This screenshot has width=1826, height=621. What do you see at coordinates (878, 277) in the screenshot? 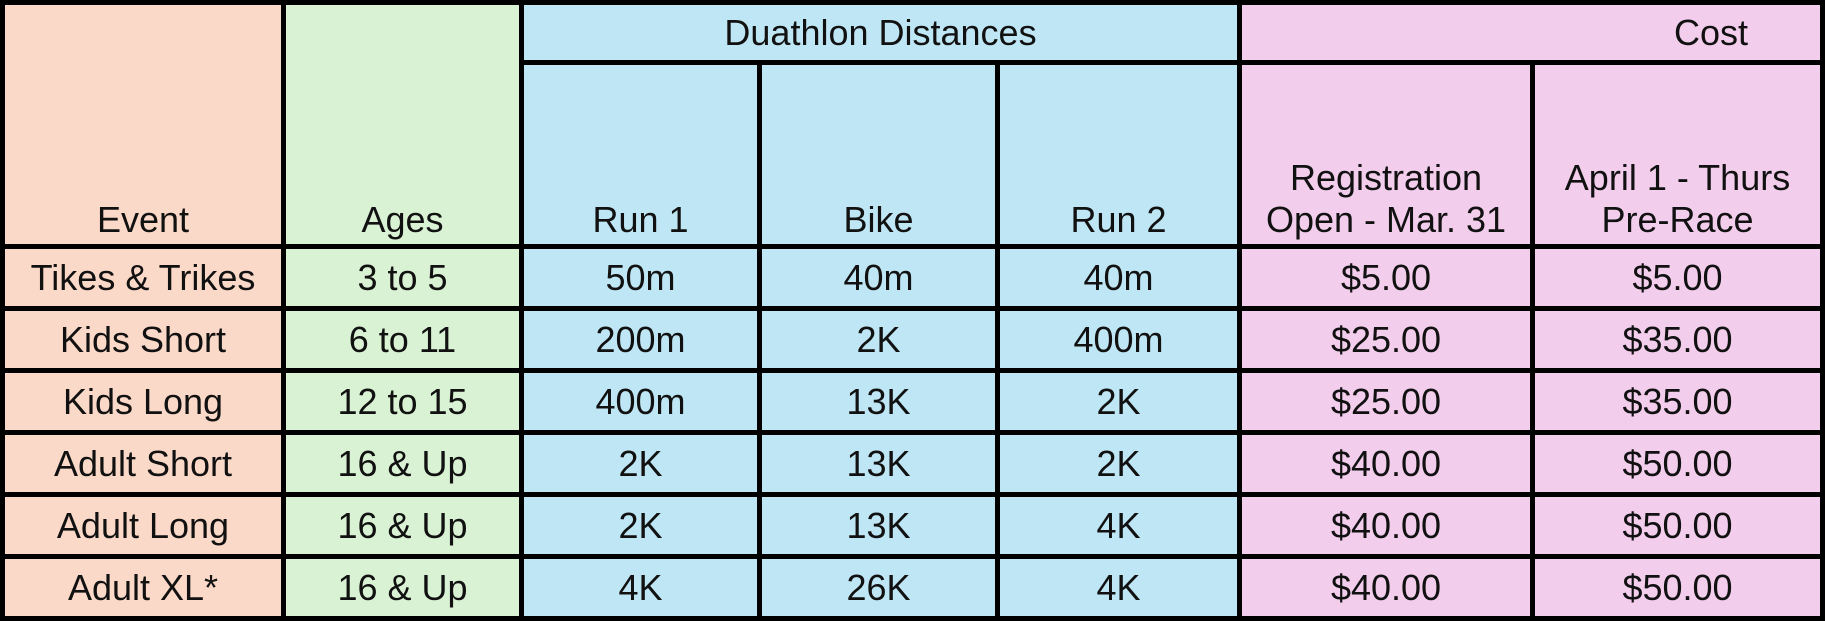
I see `cell-bike: 40m` at bounding box center [878, 277].